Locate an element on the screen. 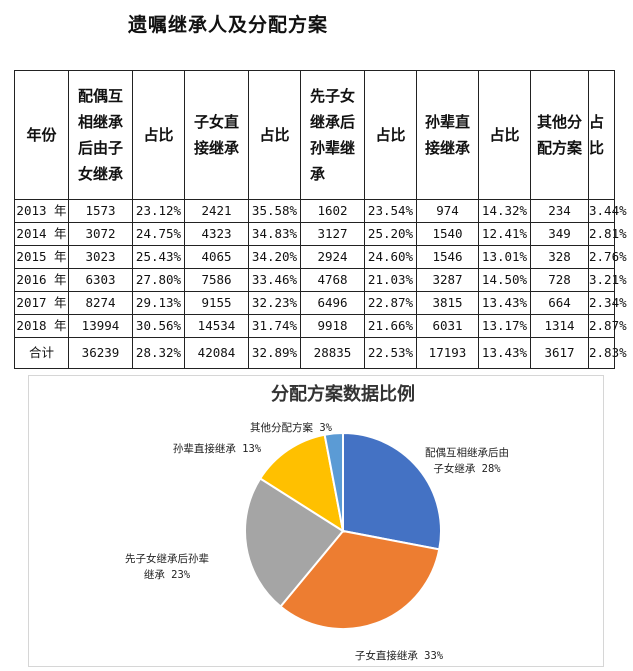 The width and height of the screenshot is (633, 671). table-cell: 974 is located at coordinates (447, 211).